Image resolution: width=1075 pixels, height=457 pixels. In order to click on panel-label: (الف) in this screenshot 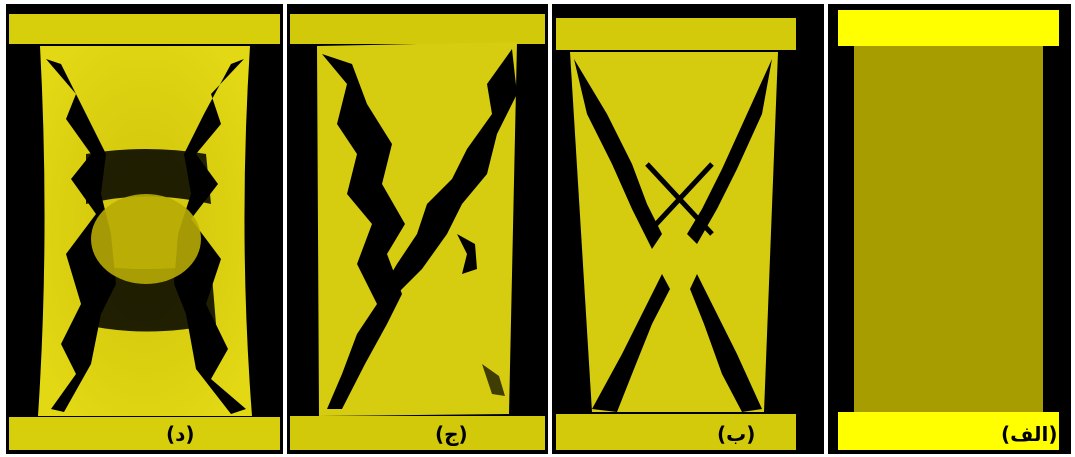, I will do `click(1029, 434)`.